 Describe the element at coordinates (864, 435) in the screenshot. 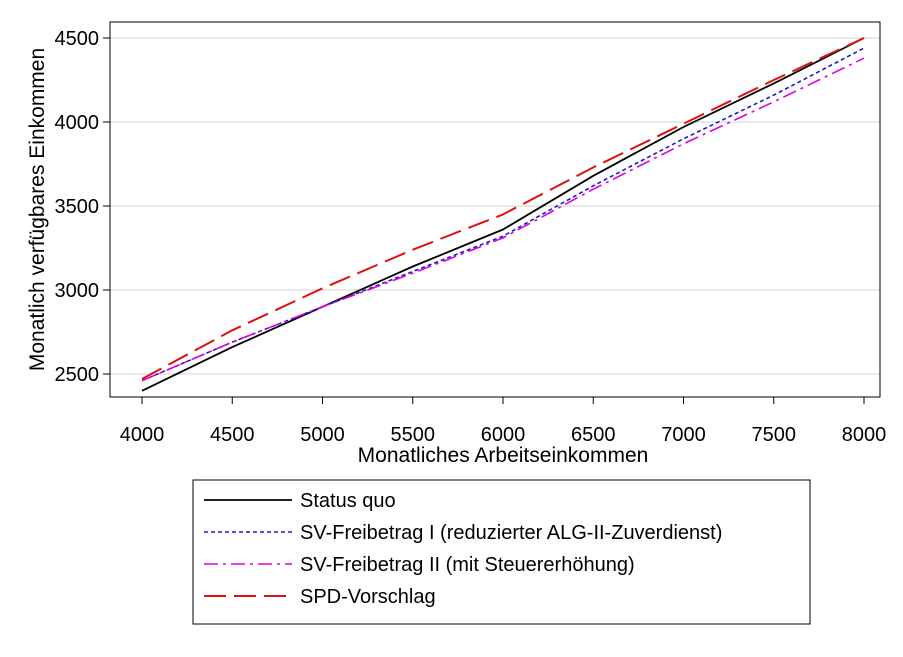

I see `x-tick-label: 8000` at that location.